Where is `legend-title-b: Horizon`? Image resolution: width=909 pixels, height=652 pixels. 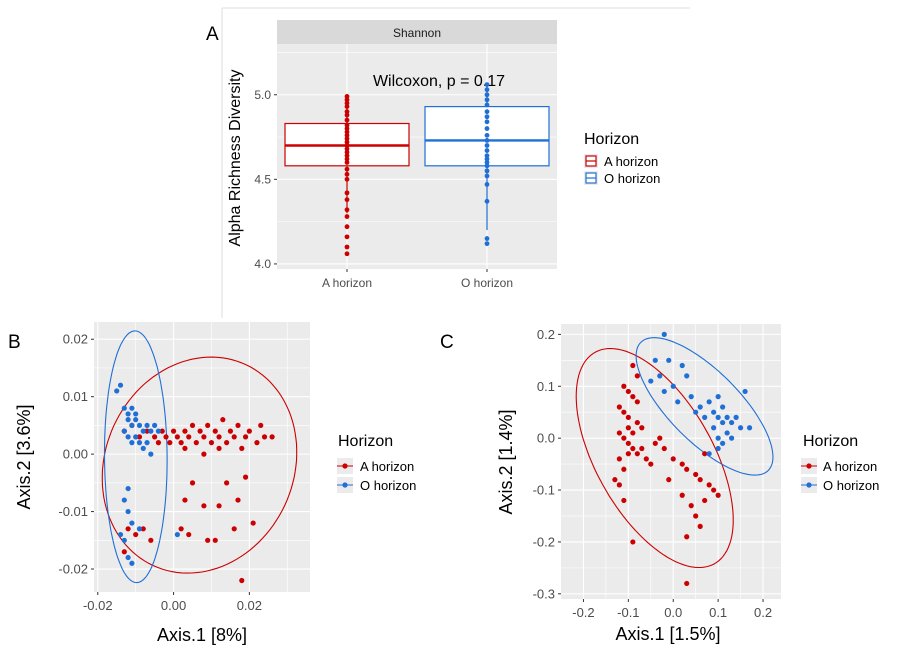 legend-title-b: Horizon is located at coordinates (365, 441).